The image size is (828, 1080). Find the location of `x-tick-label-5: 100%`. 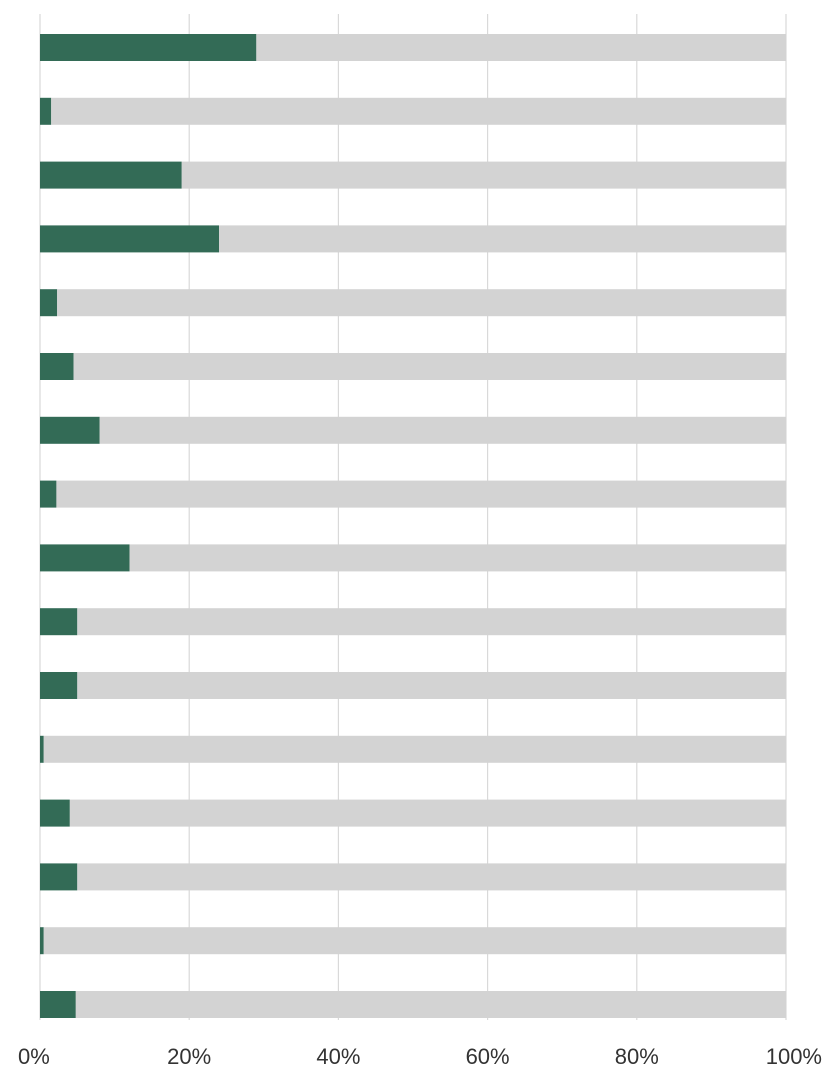

x-tick-label-5: 100% is located at coordinates (794, 1056).